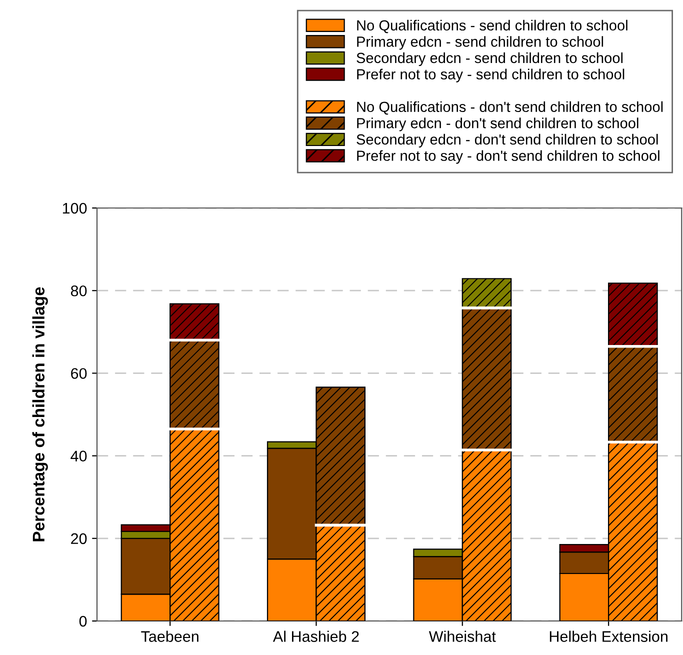  What do you see at coordinates (497, 125) in the screenshot?
I see `legend-label: Primary edcn - don't send children to school` at bounding box center [497, 125].